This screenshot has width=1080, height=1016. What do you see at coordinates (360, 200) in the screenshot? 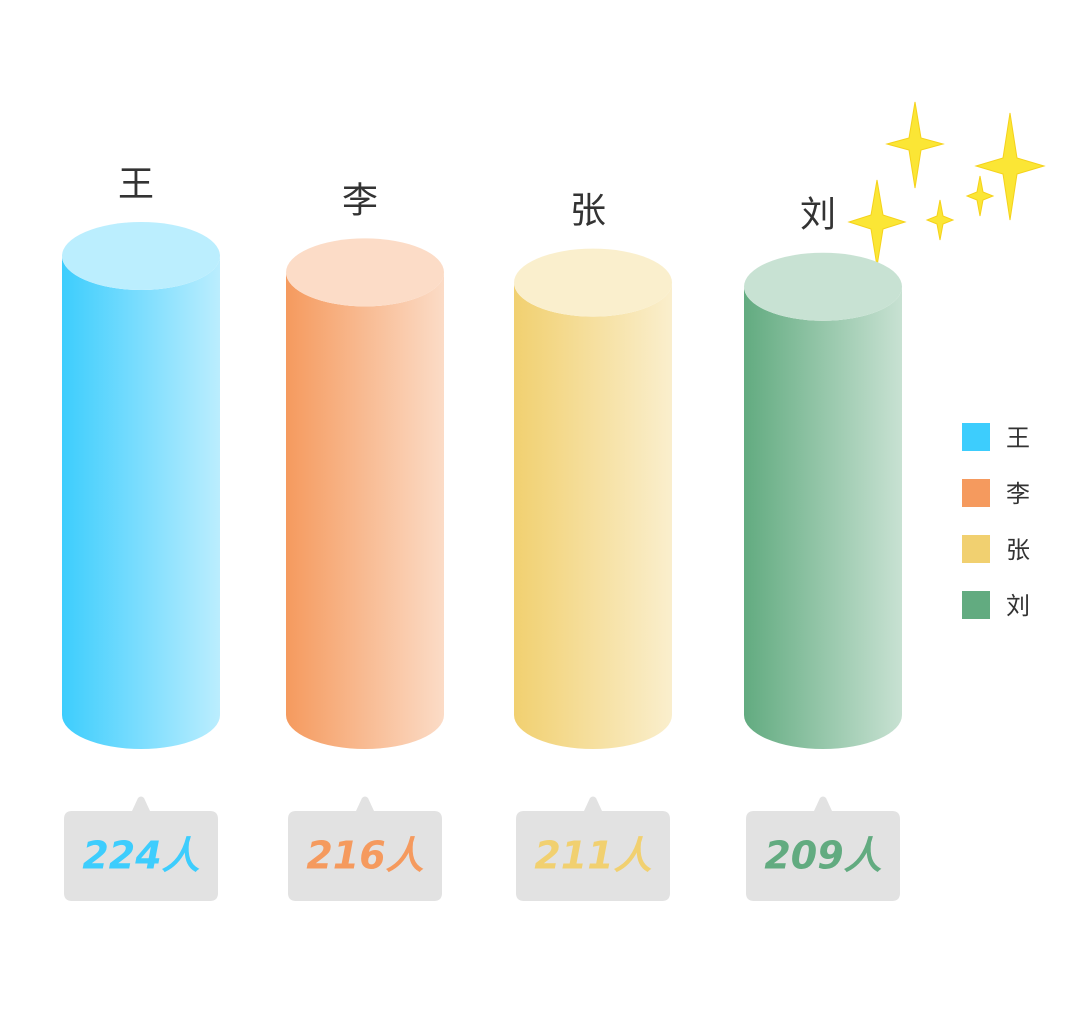
I see `category-label: 李` at bounding box center [360, 200].